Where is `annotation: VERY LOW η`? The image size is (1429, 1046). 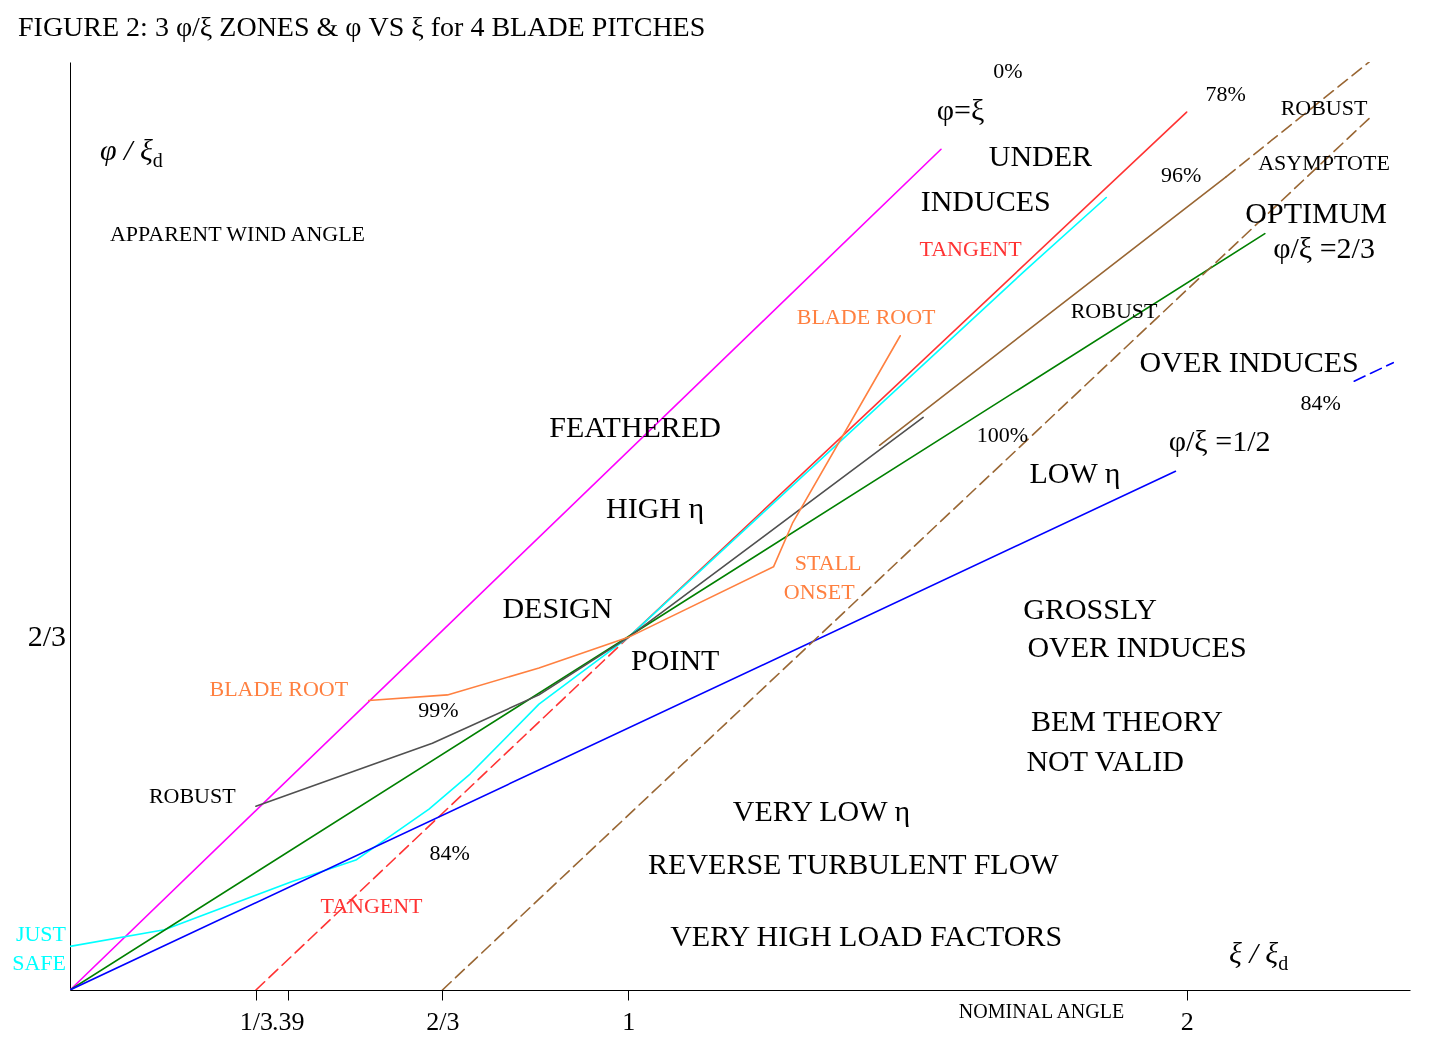
annotation: VERY LOW η is located at coordinates (821, 810).